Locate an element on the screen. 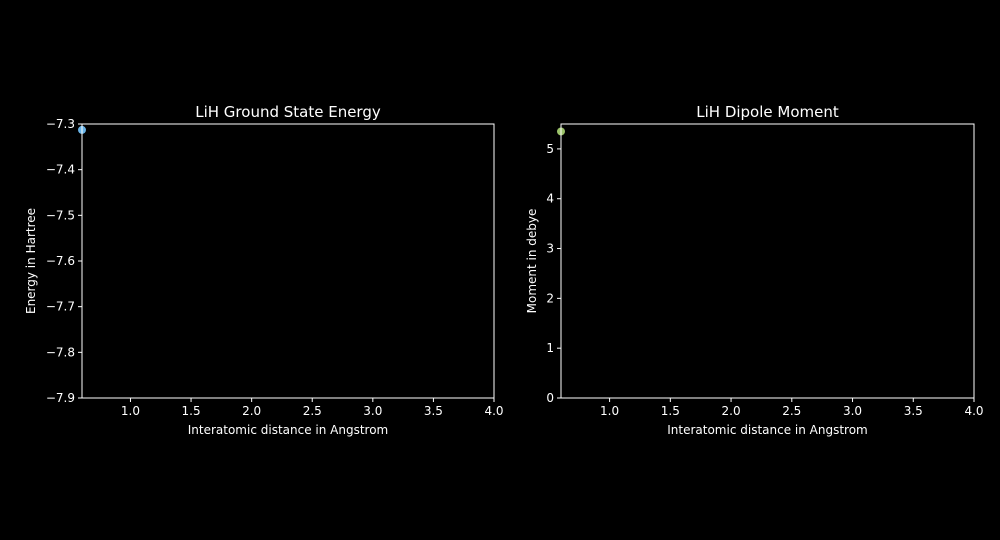  energy-chart-xtick-label: 1.0 is located at coordinates (130, 411).